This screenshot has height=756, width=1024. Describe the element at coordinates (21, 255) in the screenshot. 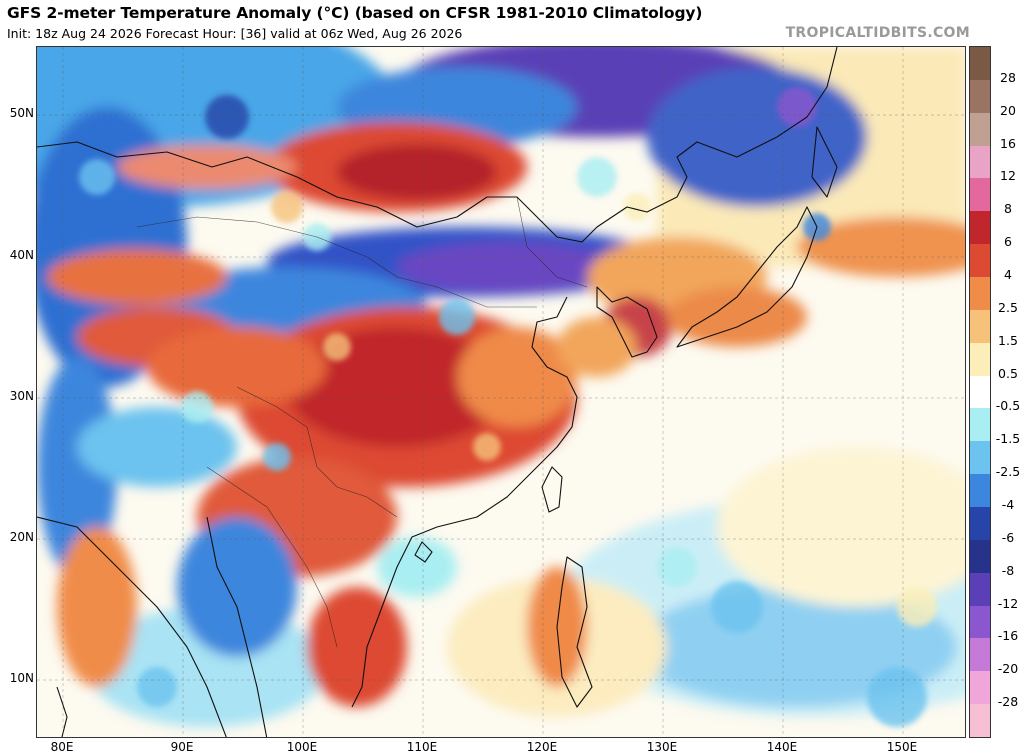

I see `lat-label-40n: 40N` at that location.